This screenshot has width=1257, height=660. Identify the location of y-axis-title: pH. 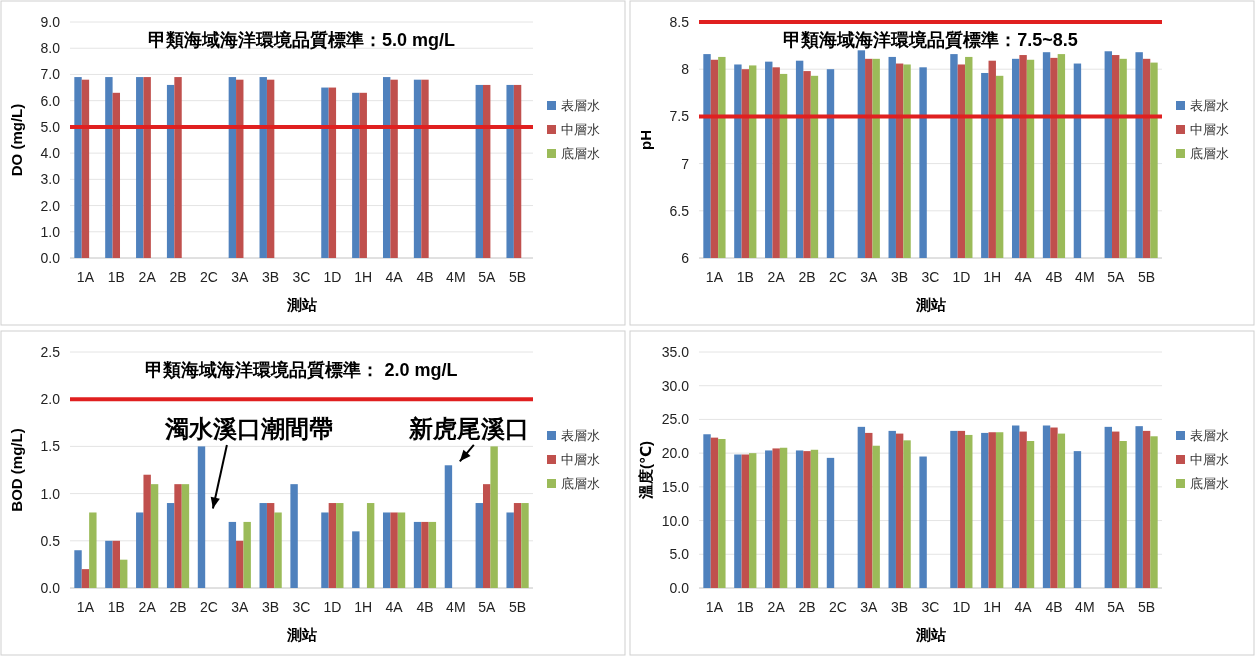
(645, 140).